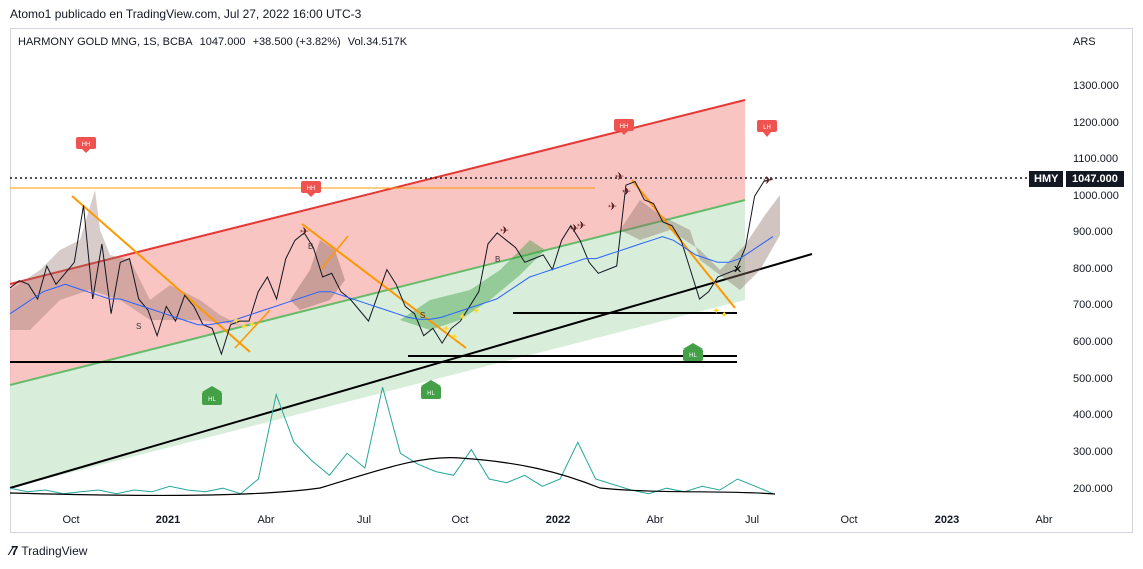  I want to click on price-tick-label: 400.000, so click(1093, 415).